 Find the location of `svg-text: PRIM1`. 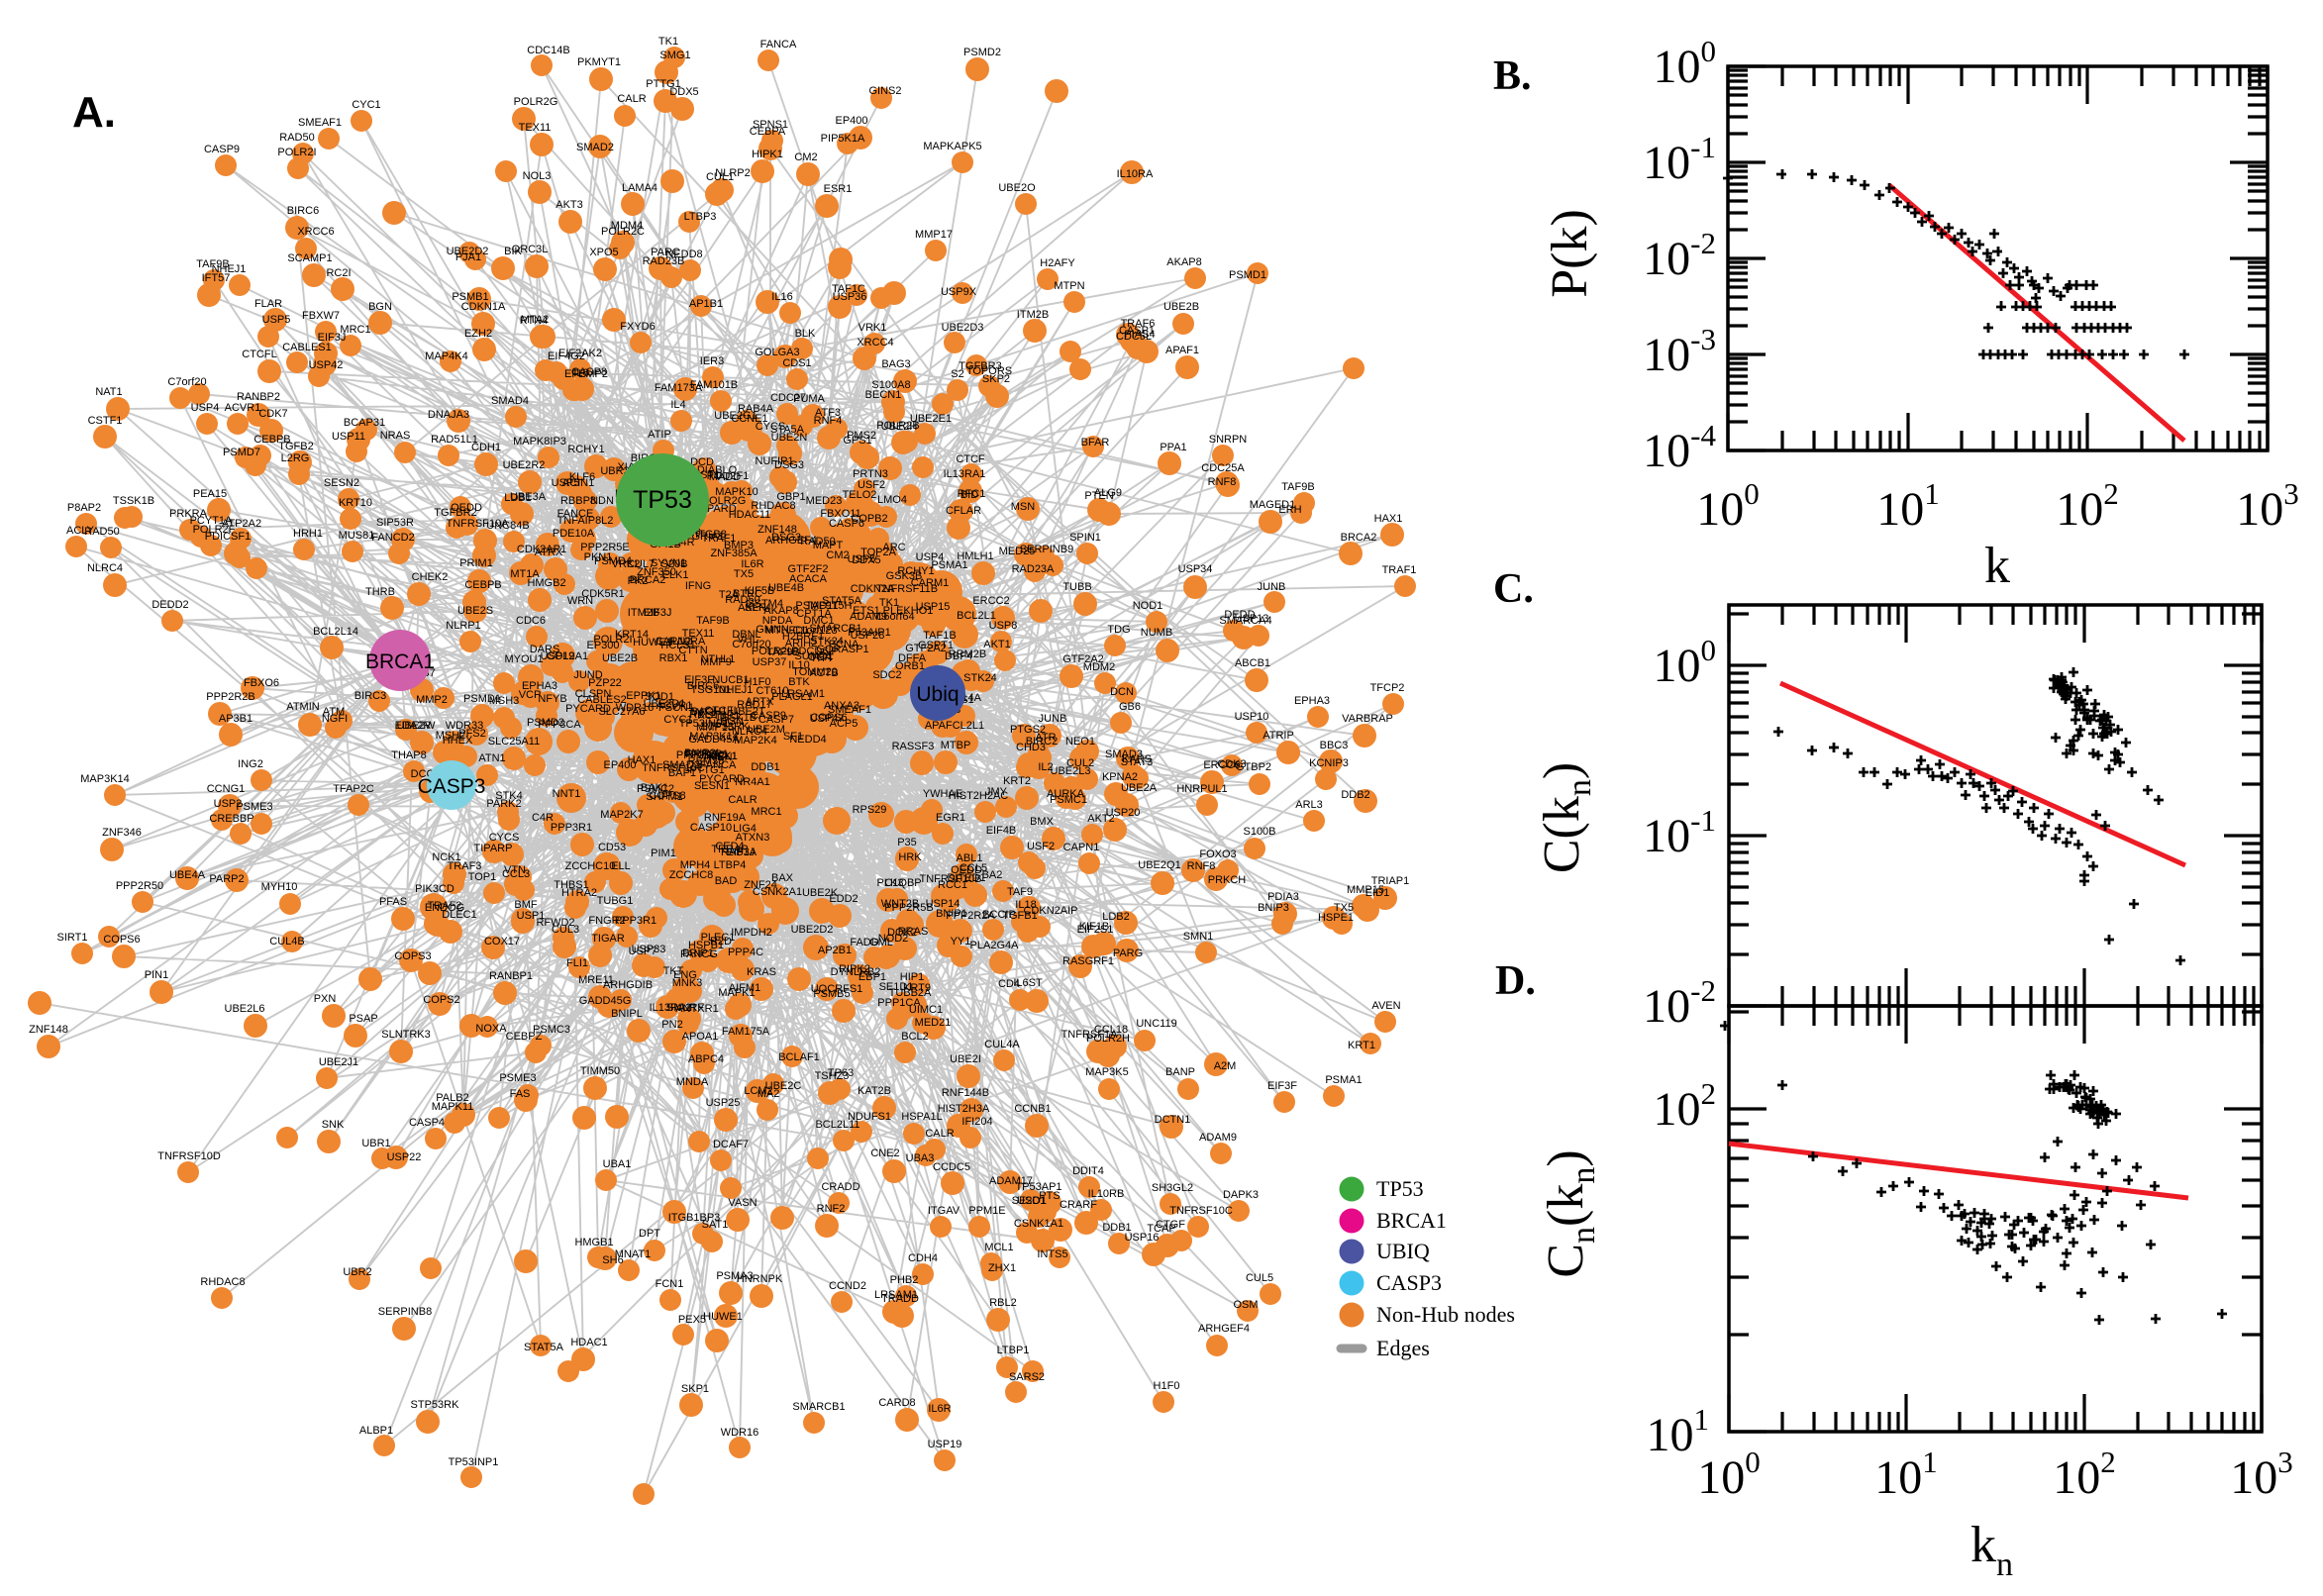

svg-text: PRIM1 is located at coordinates (476, 563).